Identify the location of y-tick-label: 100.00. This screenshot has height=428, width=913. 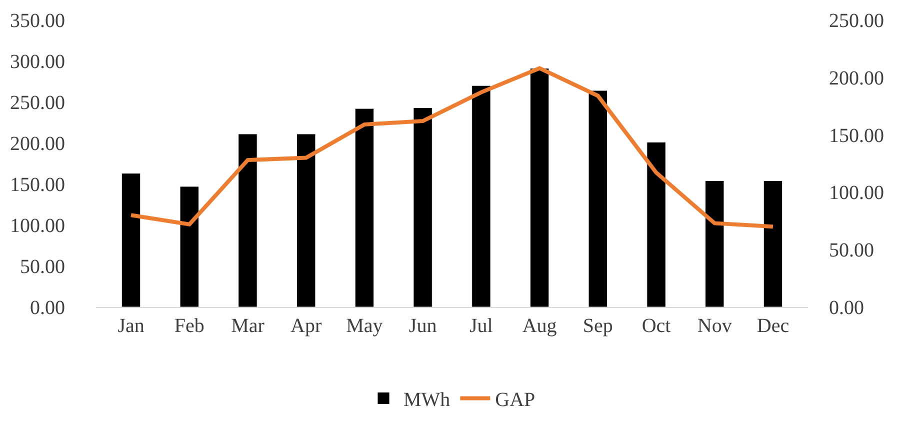
(37, 226).